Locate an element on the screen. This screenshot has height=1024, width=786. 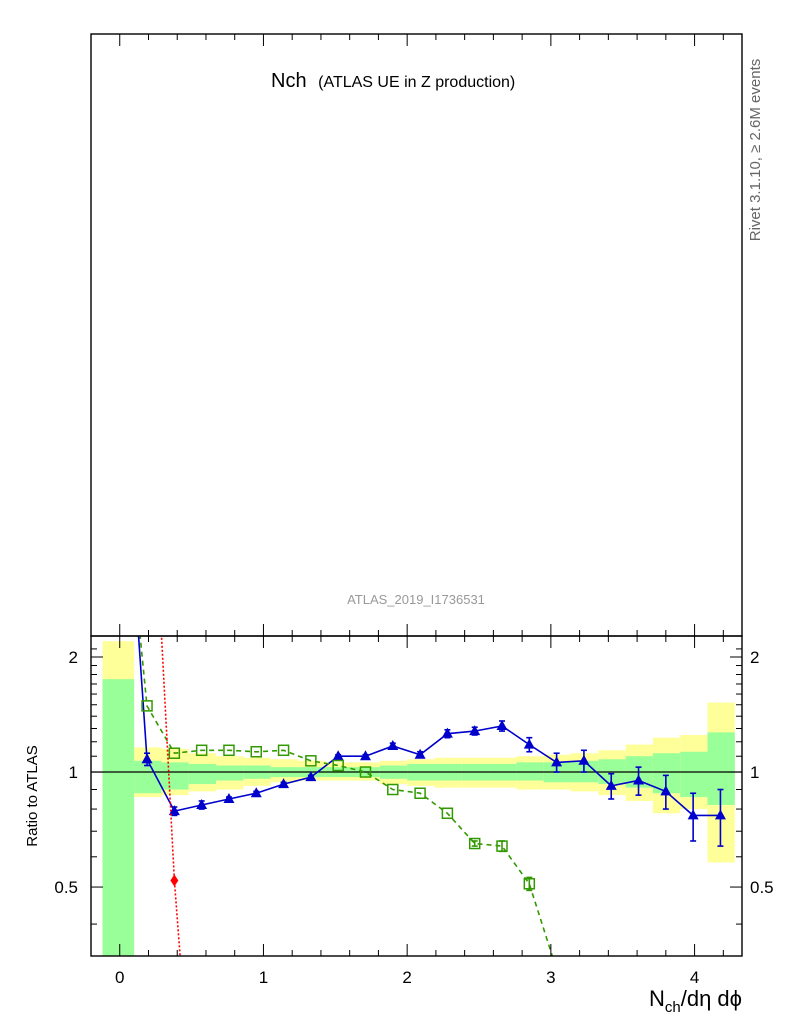
y-tick-label-right-1: 1 is located at coordinates (754, 772).